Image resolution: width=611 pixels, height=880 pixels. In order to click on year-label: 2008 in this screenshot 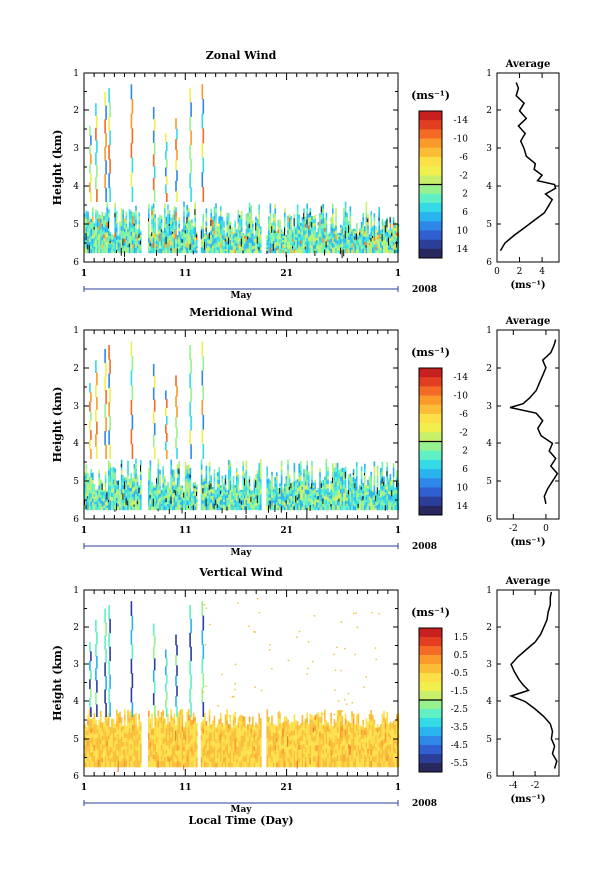, I will do `click(424, 290)`.